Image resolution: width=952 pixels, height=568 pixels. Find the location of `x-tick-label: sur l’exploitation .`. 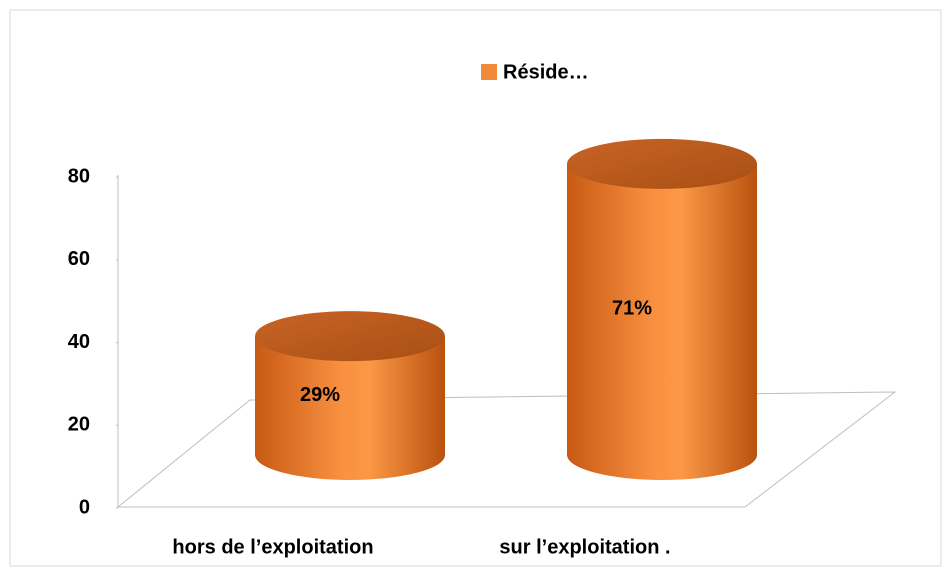

x-tick-label: sur l’exploitation . is located at coordinates (584, 547).